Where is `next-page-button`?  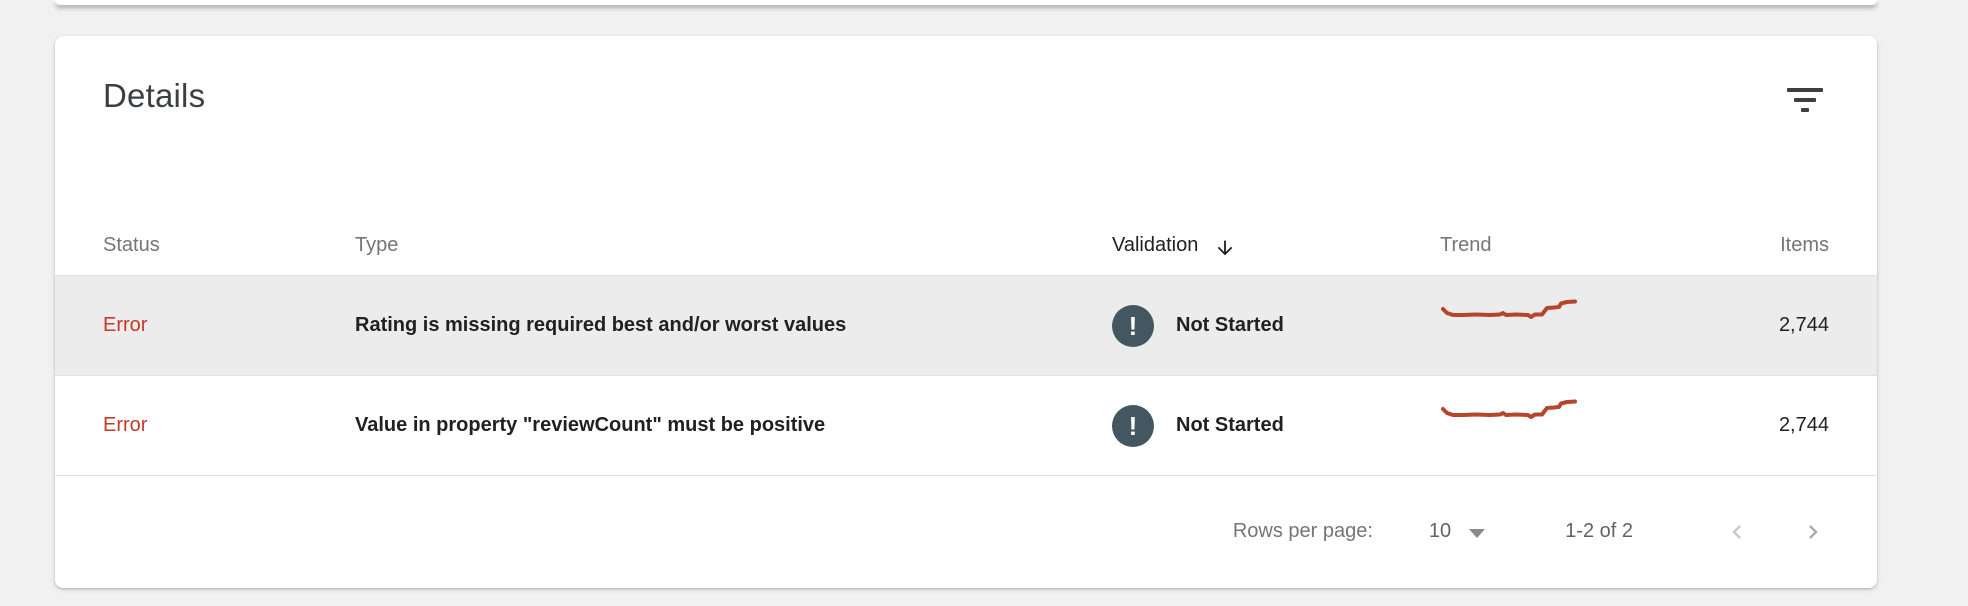 next-page-button is located at coordinates (1813, 532).